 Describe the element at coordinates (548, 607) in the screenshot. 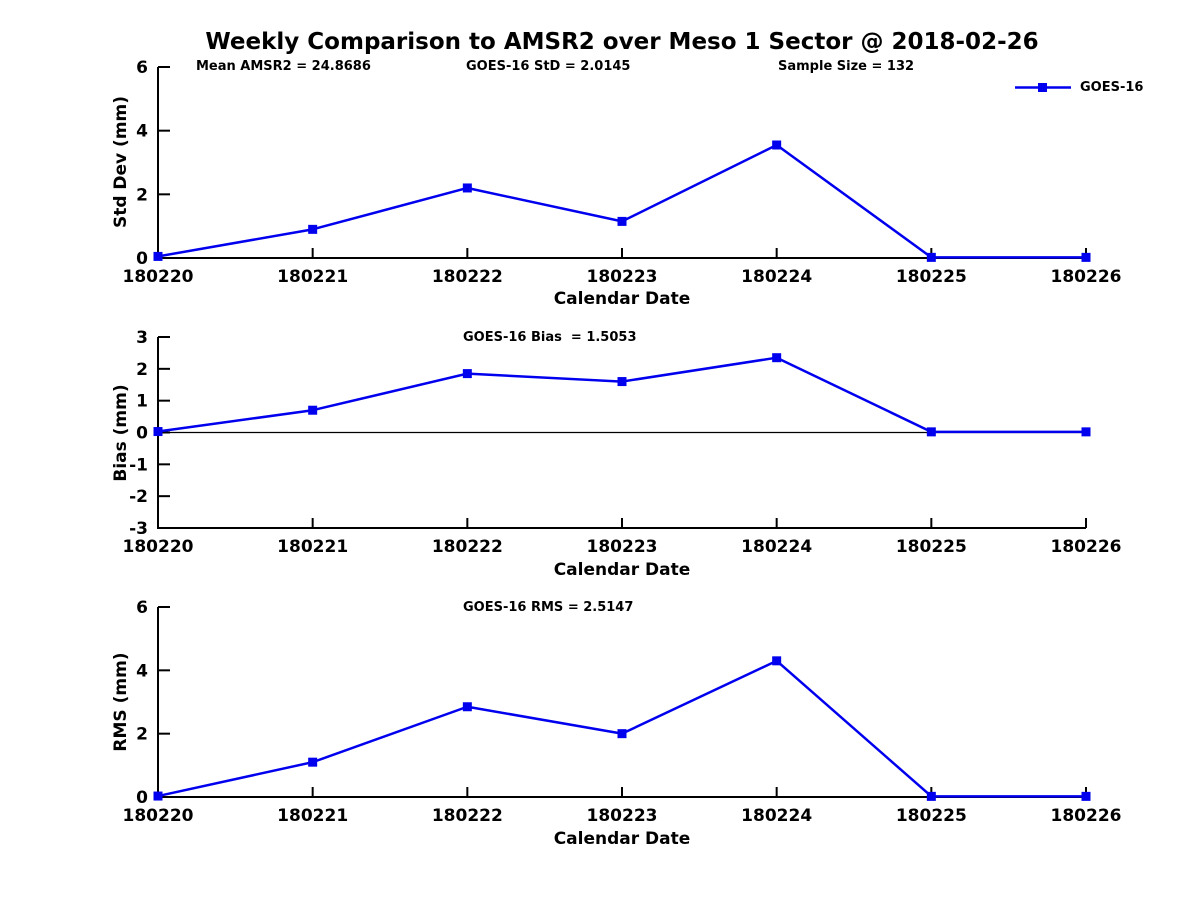

I see `rms-chart-subtitle: GOES-16 RMS = 2.5147` at that location.